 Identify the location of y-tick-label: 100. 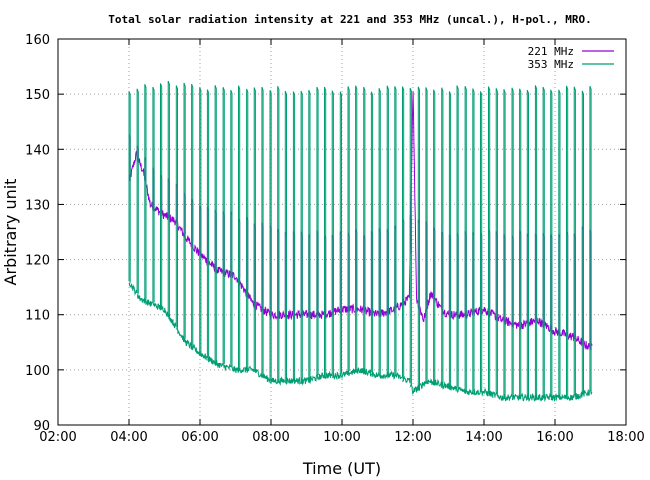
(37, 371).